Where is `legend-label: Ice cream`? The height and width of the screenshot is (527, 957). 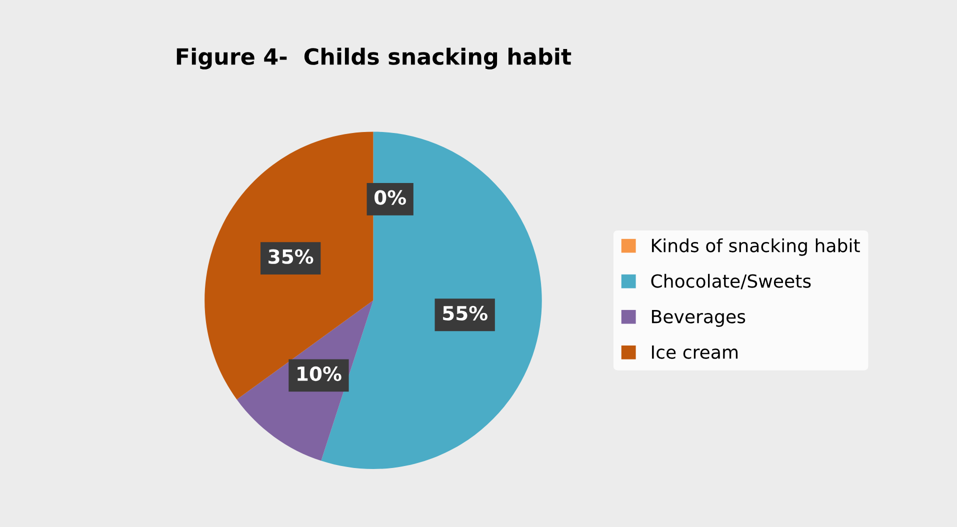
legend-label: Ice cream is located at coordinates (695, 352).